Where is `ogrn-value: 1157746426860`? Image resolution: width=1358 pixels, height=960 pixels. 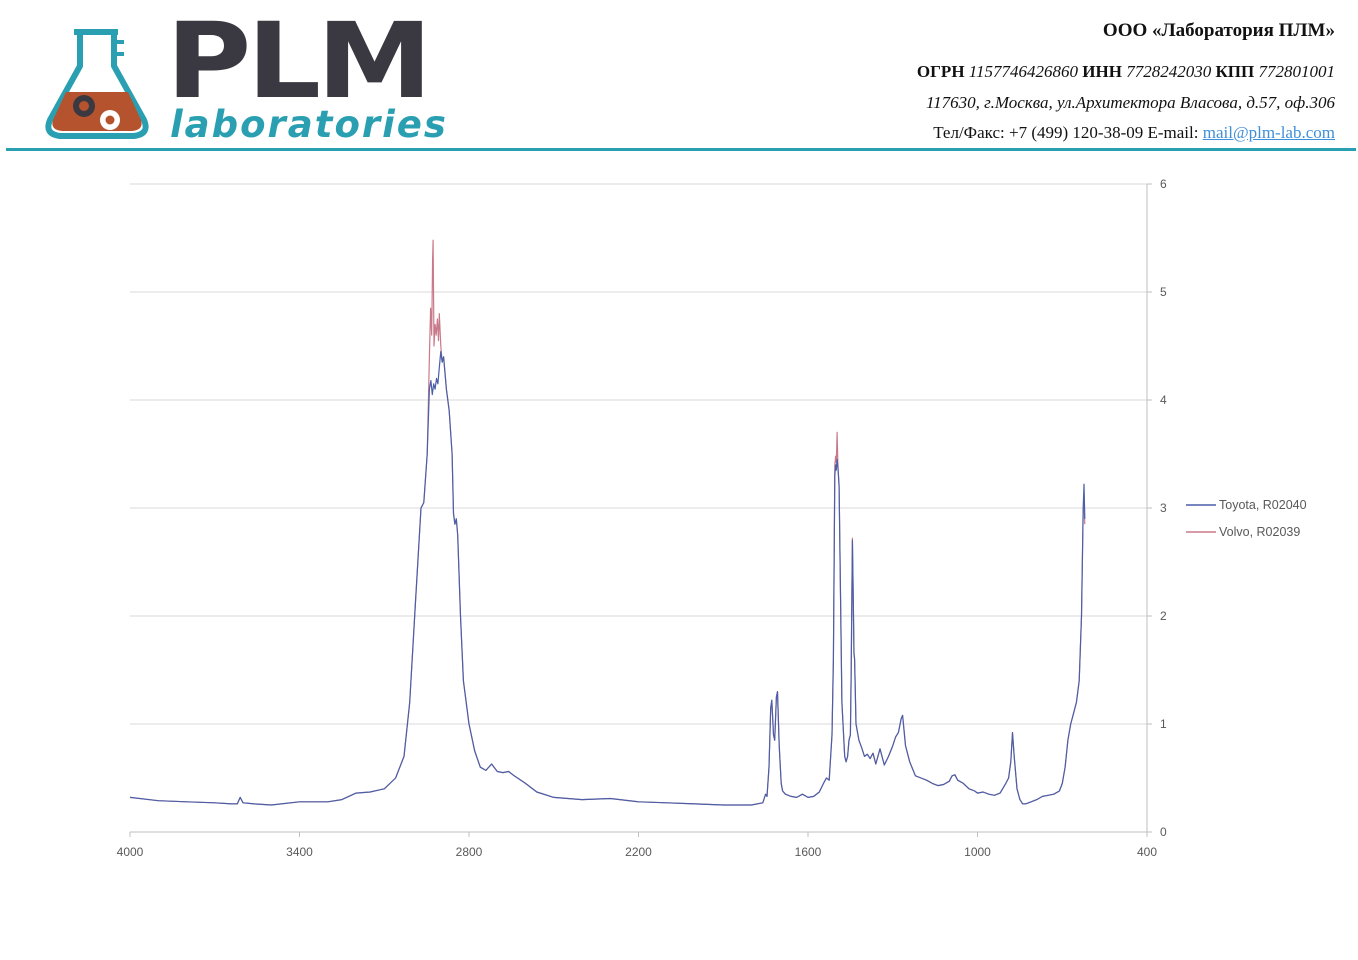 ogrn-value: 1157746426860 is located at coordinates (1023, 71).